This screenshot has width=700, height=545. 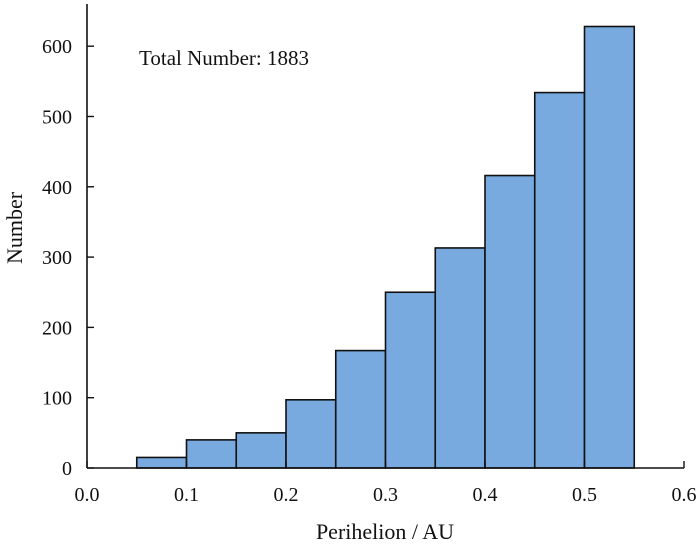 What do you see at coordinates (57, 328) in the screenshot?
I see `y-tick-label: 200` at bounding box center [57, 328].